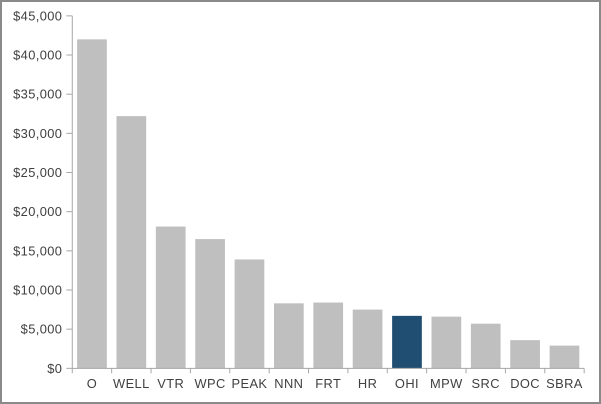  What do you see at coordinates (131, 383) in the screenshot?
I see `x-tick-label-well: WELL` at bounding box center [131, 383].